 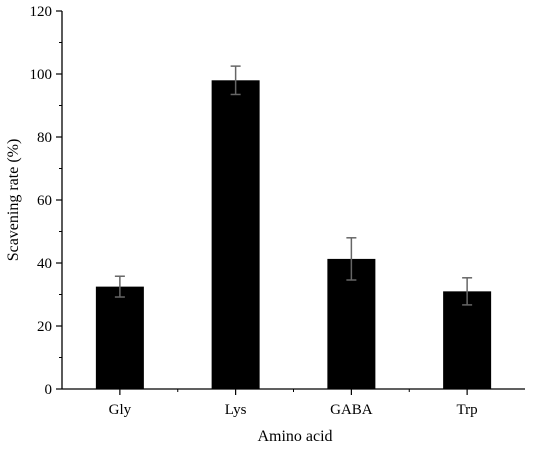 I want to click on y-tick-label: 60, so click(x=44, y=201).